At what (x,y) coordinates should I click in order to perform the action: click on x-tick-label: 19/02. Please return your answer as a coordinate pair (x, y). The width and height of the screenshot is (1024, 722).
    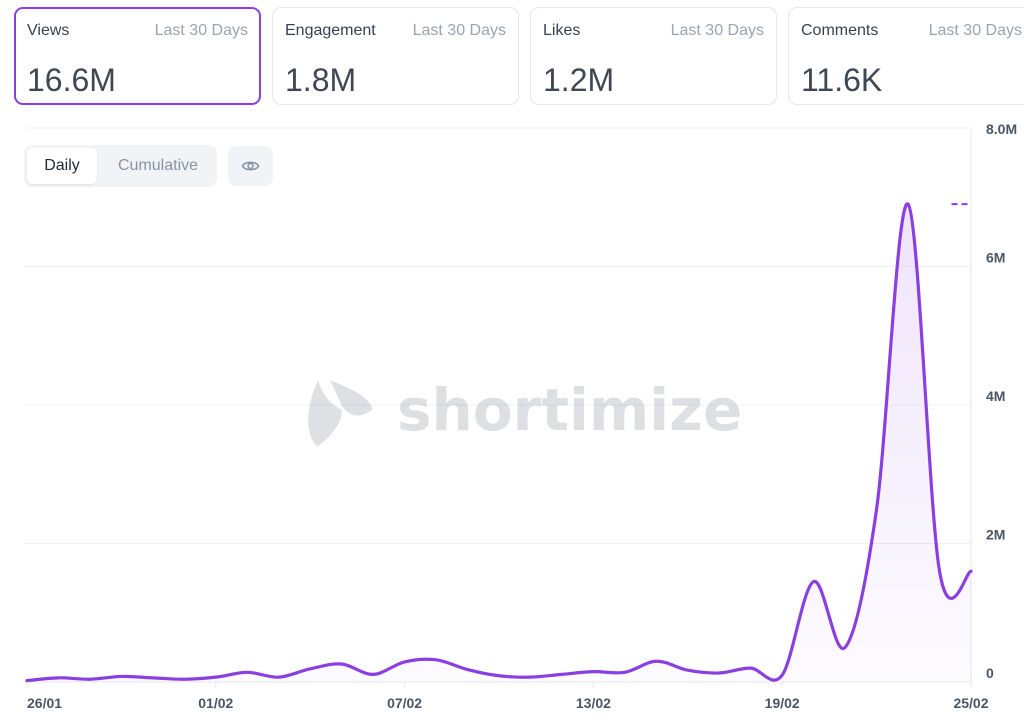
    Looking at the image, I should click on (782, 703).